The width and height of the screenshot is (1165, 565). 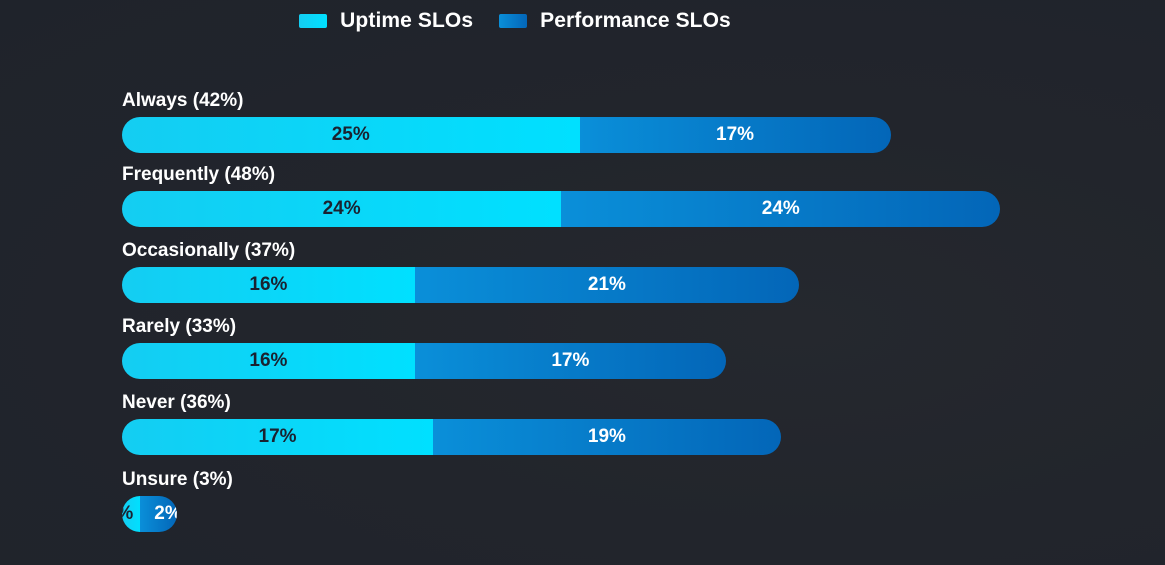 I want to click on legend-label-performance: Performance SLOs, so click(x=635, y=20).